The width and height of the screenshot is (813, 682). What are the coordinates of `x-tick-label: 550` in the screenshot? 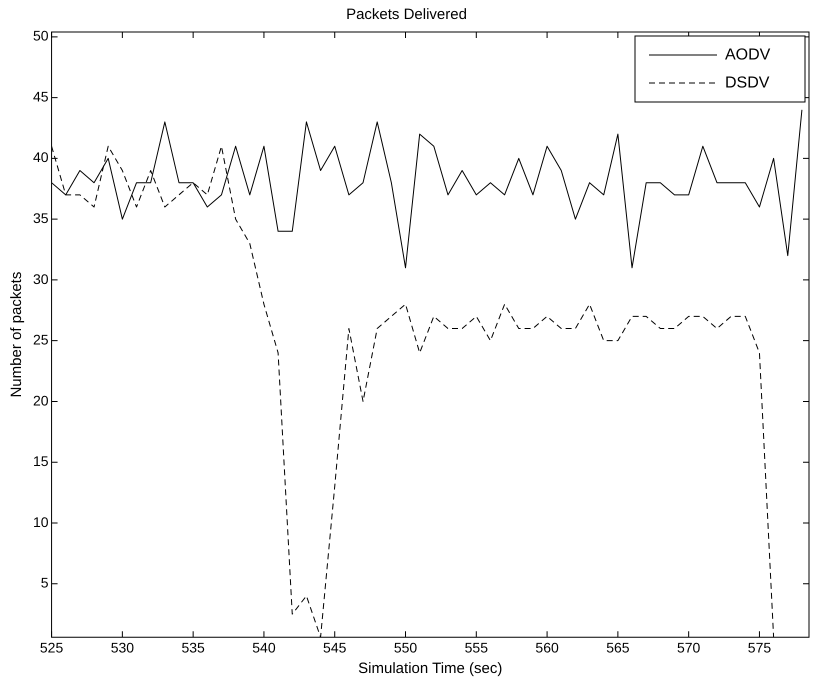 It's located at (406, 647).